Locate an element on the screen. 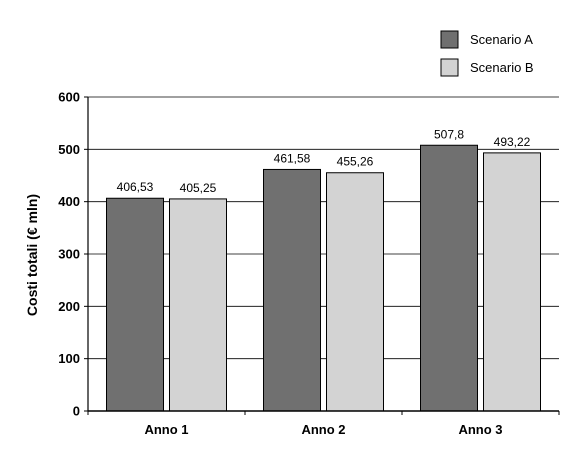 This screenshot has height=463, width=576. y-tick-label: 200 is located at coordinates (69, 306).